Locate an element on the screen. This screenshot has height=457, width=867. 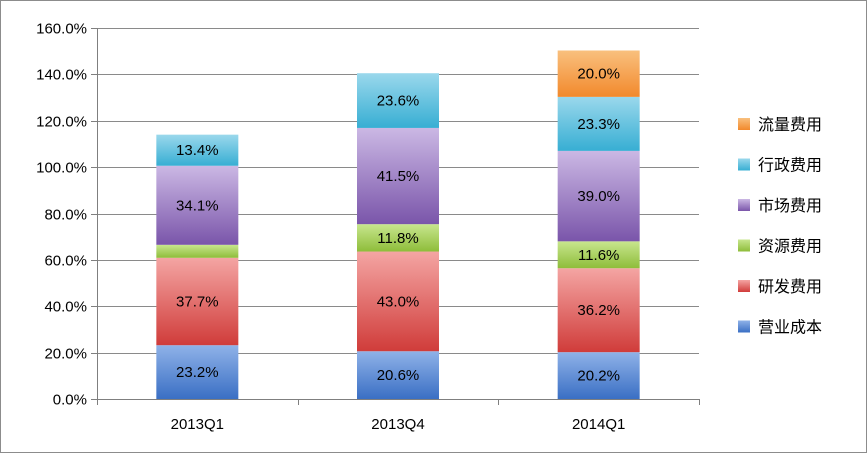
x-axis: 2013Q1 2013Q4 2014Q1 is located at coordinates (398, 416).